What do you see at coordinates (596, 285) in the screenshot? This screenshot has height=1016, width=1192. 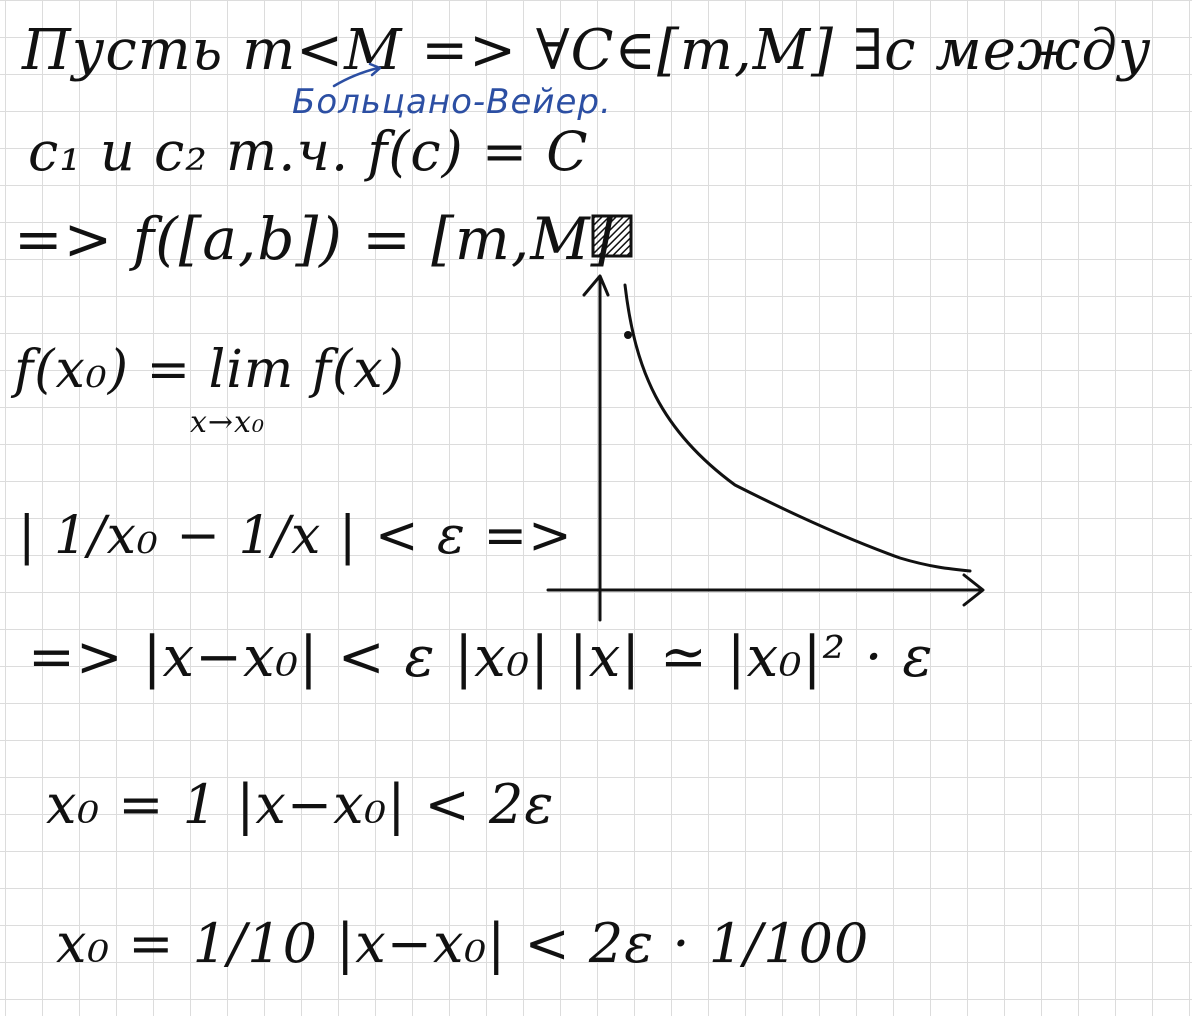 I see `y-axis-arrowhead` at bounding box center [596, 285].